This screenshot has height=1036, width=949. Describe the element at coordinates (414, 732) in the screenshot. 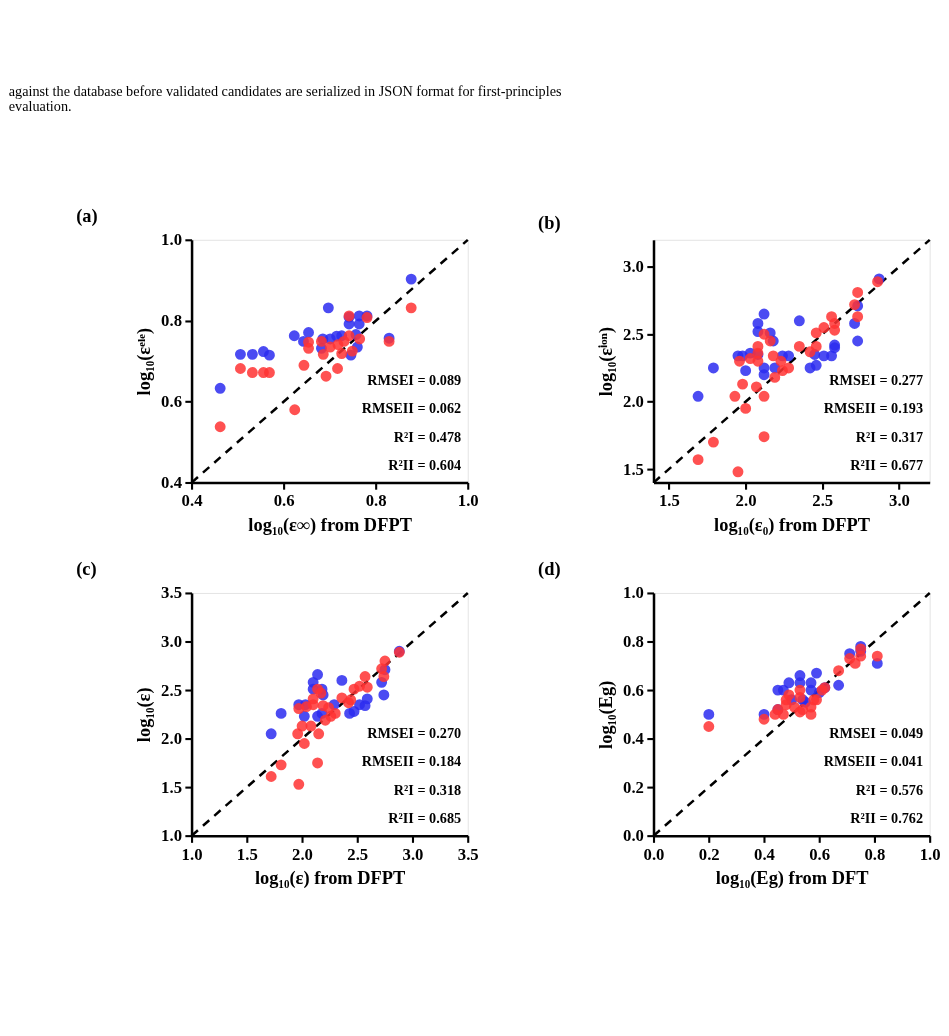

I see `annotation: RMSEI = 0.270` at that location.